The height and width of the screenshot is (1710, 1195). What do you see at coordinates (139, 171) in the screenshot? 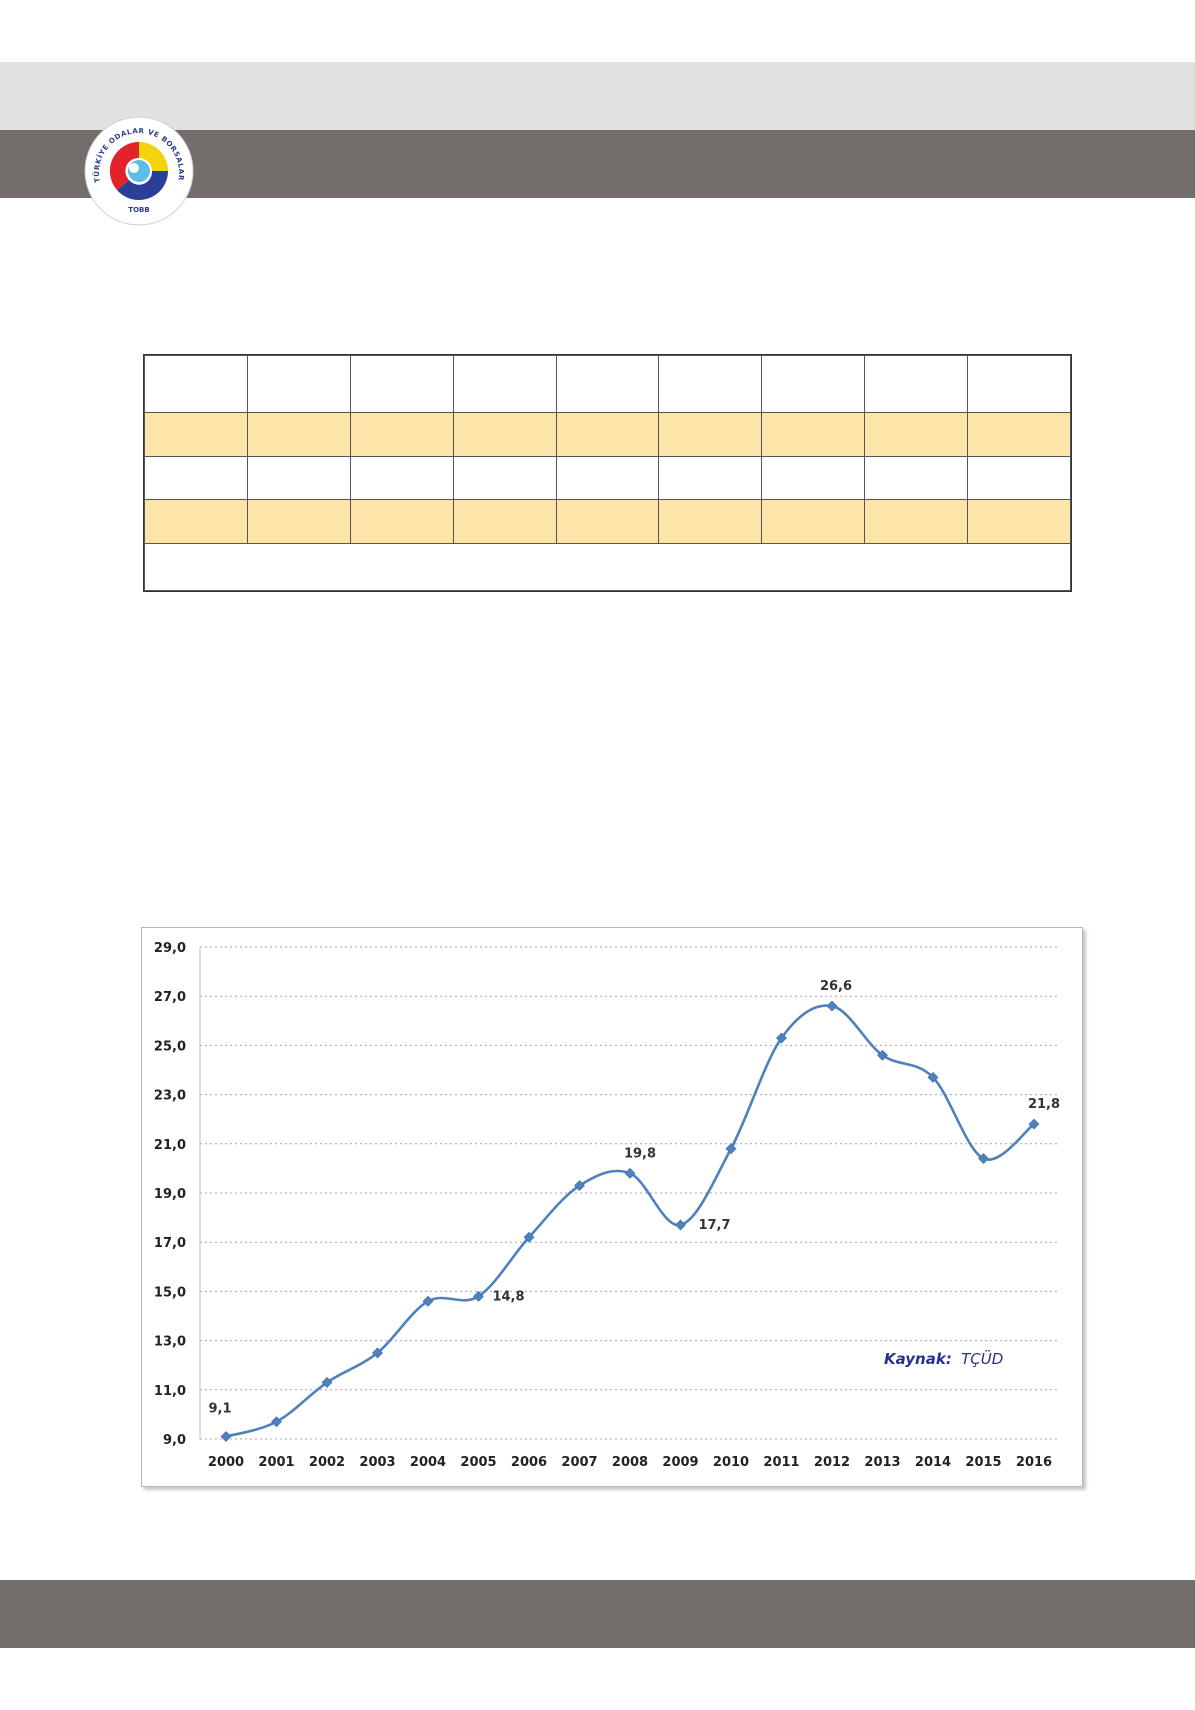
I see `tobb-logo: TÜRKİYE ODALAR VE BORSALAR BİRLİĞİ TOBB` at bounding box center [139, 171].